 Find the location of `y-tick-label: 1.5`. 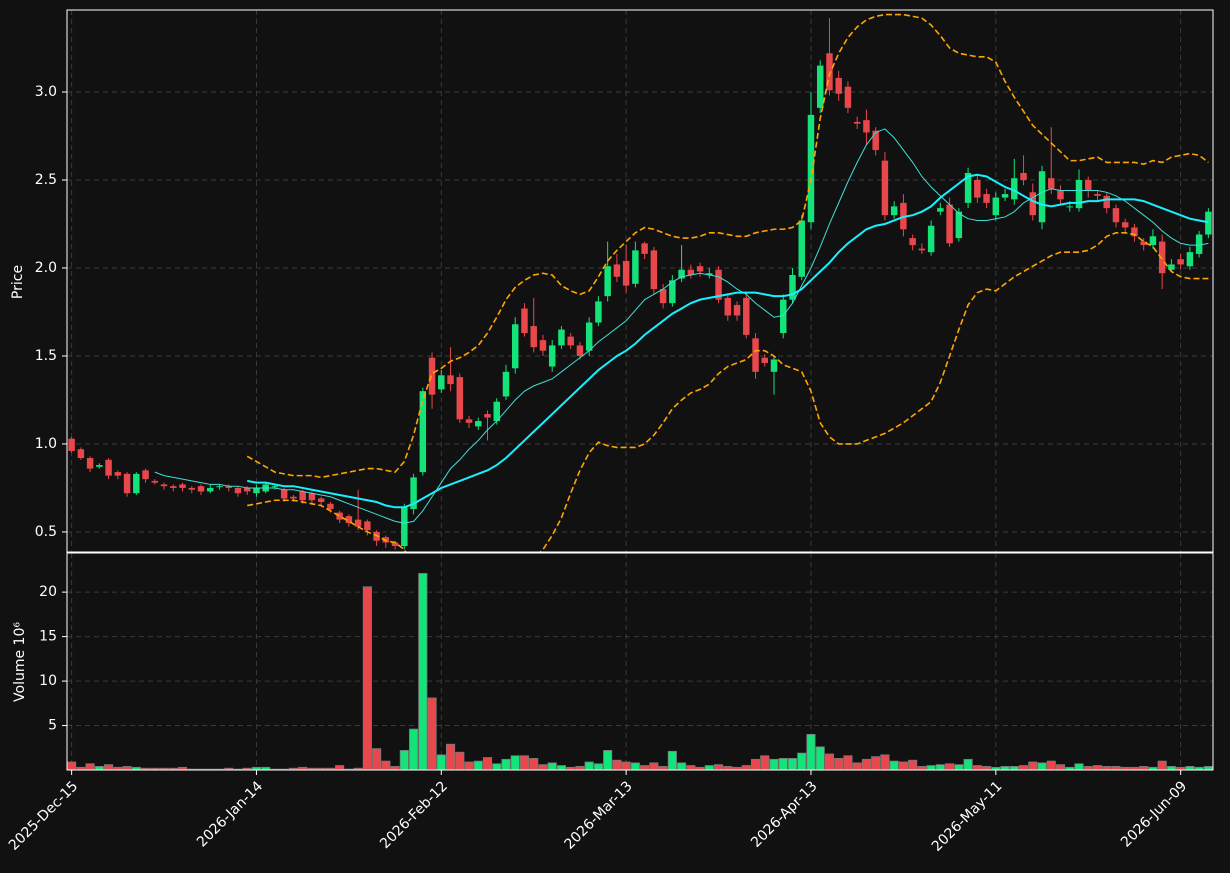

y-tick-label: 1.5 is located at coordinates (46, 356).